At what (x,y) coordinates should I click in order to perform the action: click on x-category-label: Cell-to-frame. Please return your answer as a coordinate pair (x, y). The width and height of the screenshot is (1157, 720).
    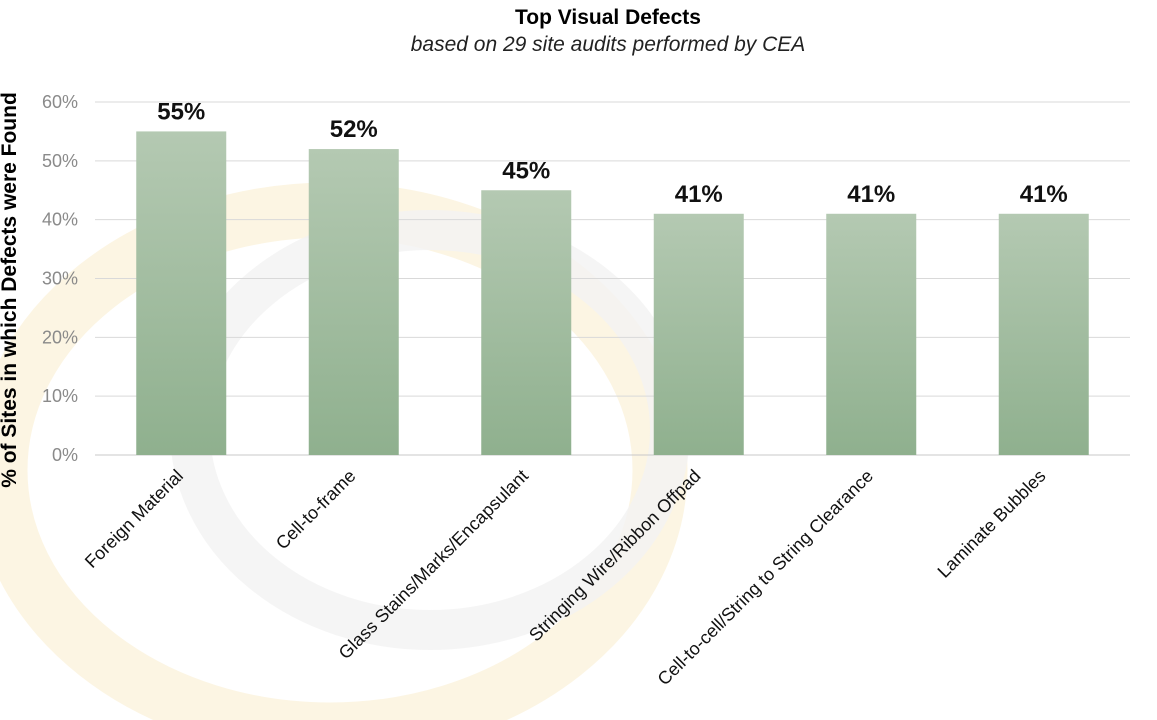
    Looking at the image, I should click on (316, 510).